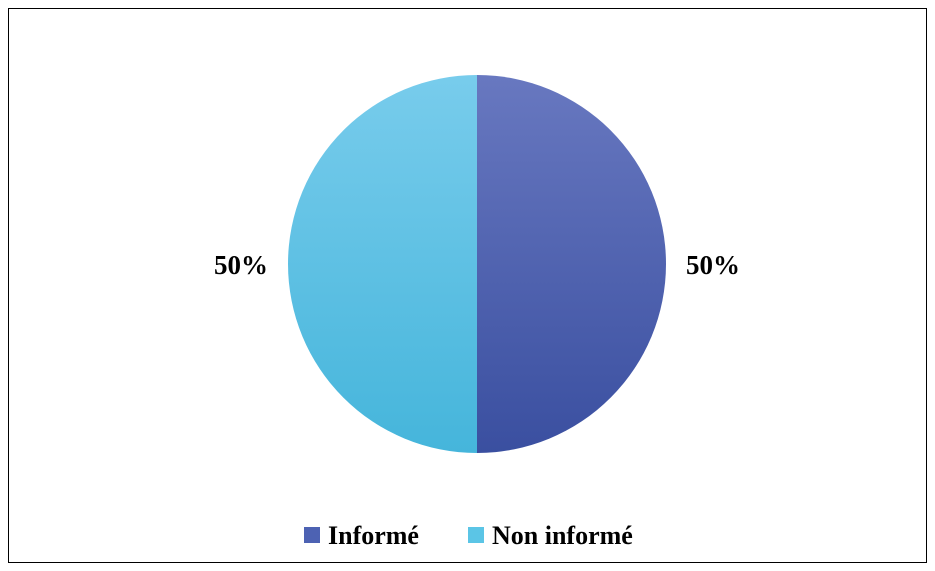 The height and width of the screenshot is (571, 935). What do you see at coordinates (373, 535) in the screenshot?
I see `legend-label-informe: Informé` at bounding box center [373, 535].